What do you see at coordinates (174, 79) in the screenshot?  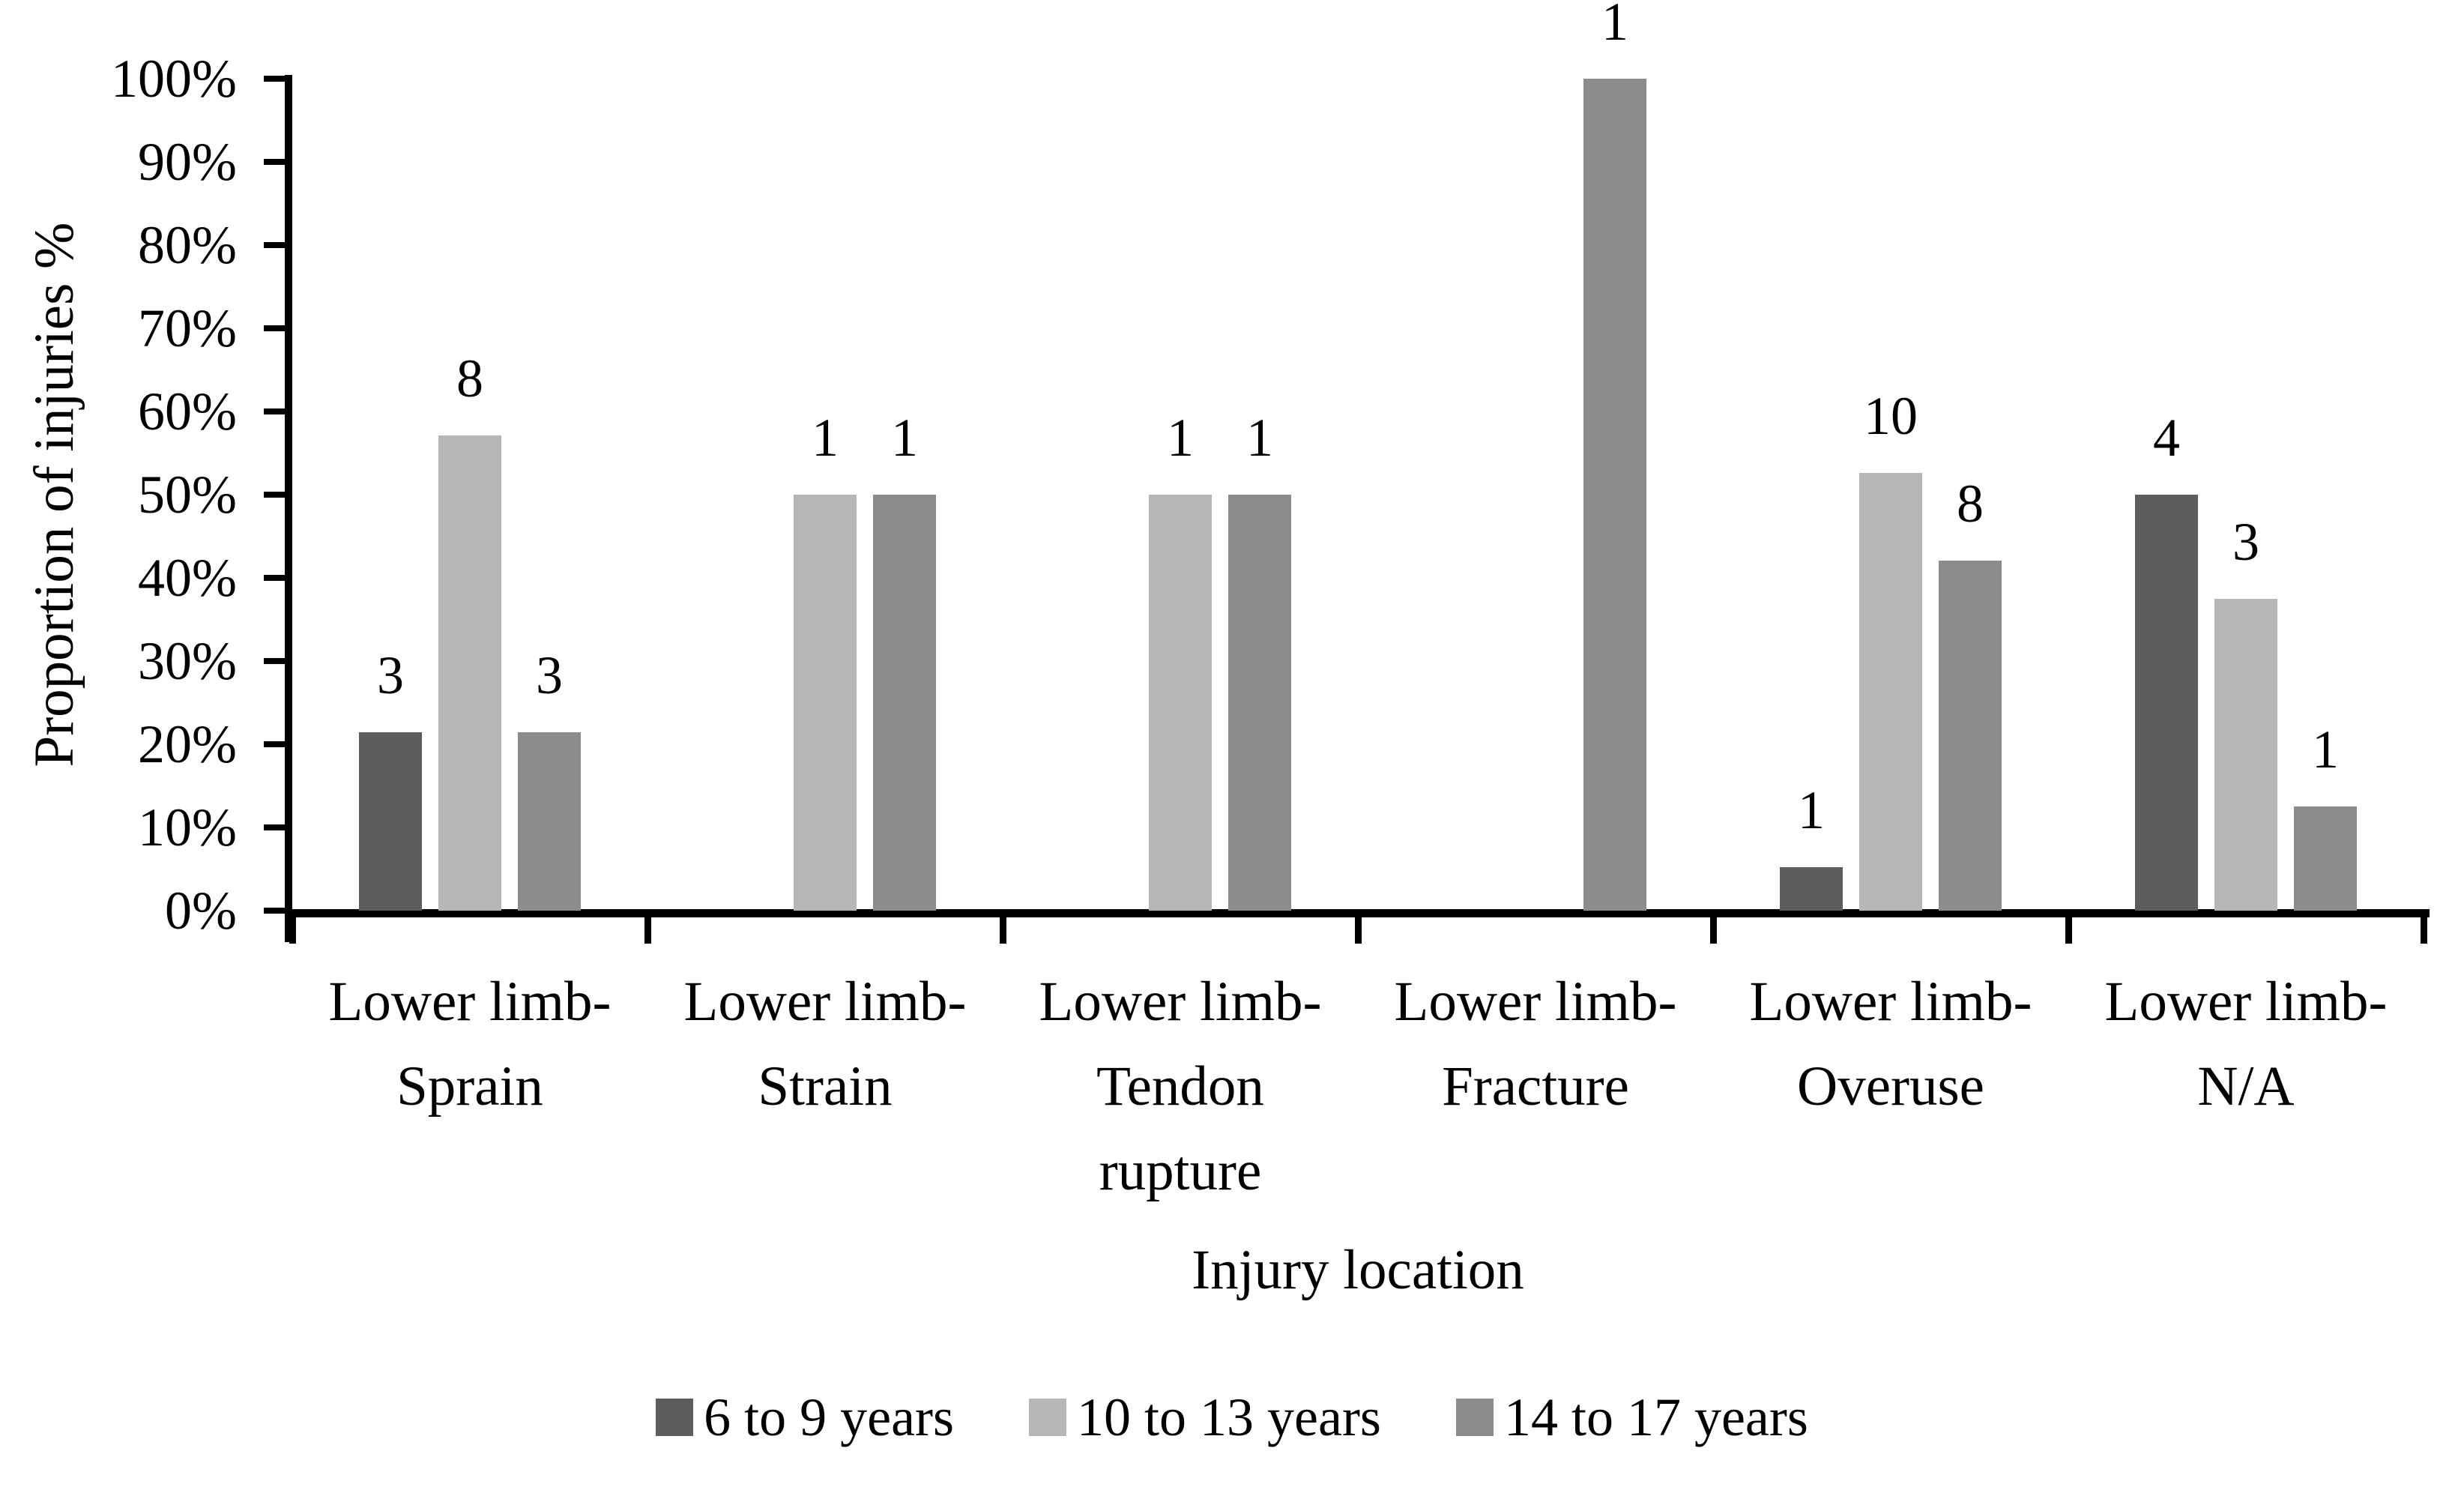 I see `y-tick-label: 100%` at bounding box center [174, 79].